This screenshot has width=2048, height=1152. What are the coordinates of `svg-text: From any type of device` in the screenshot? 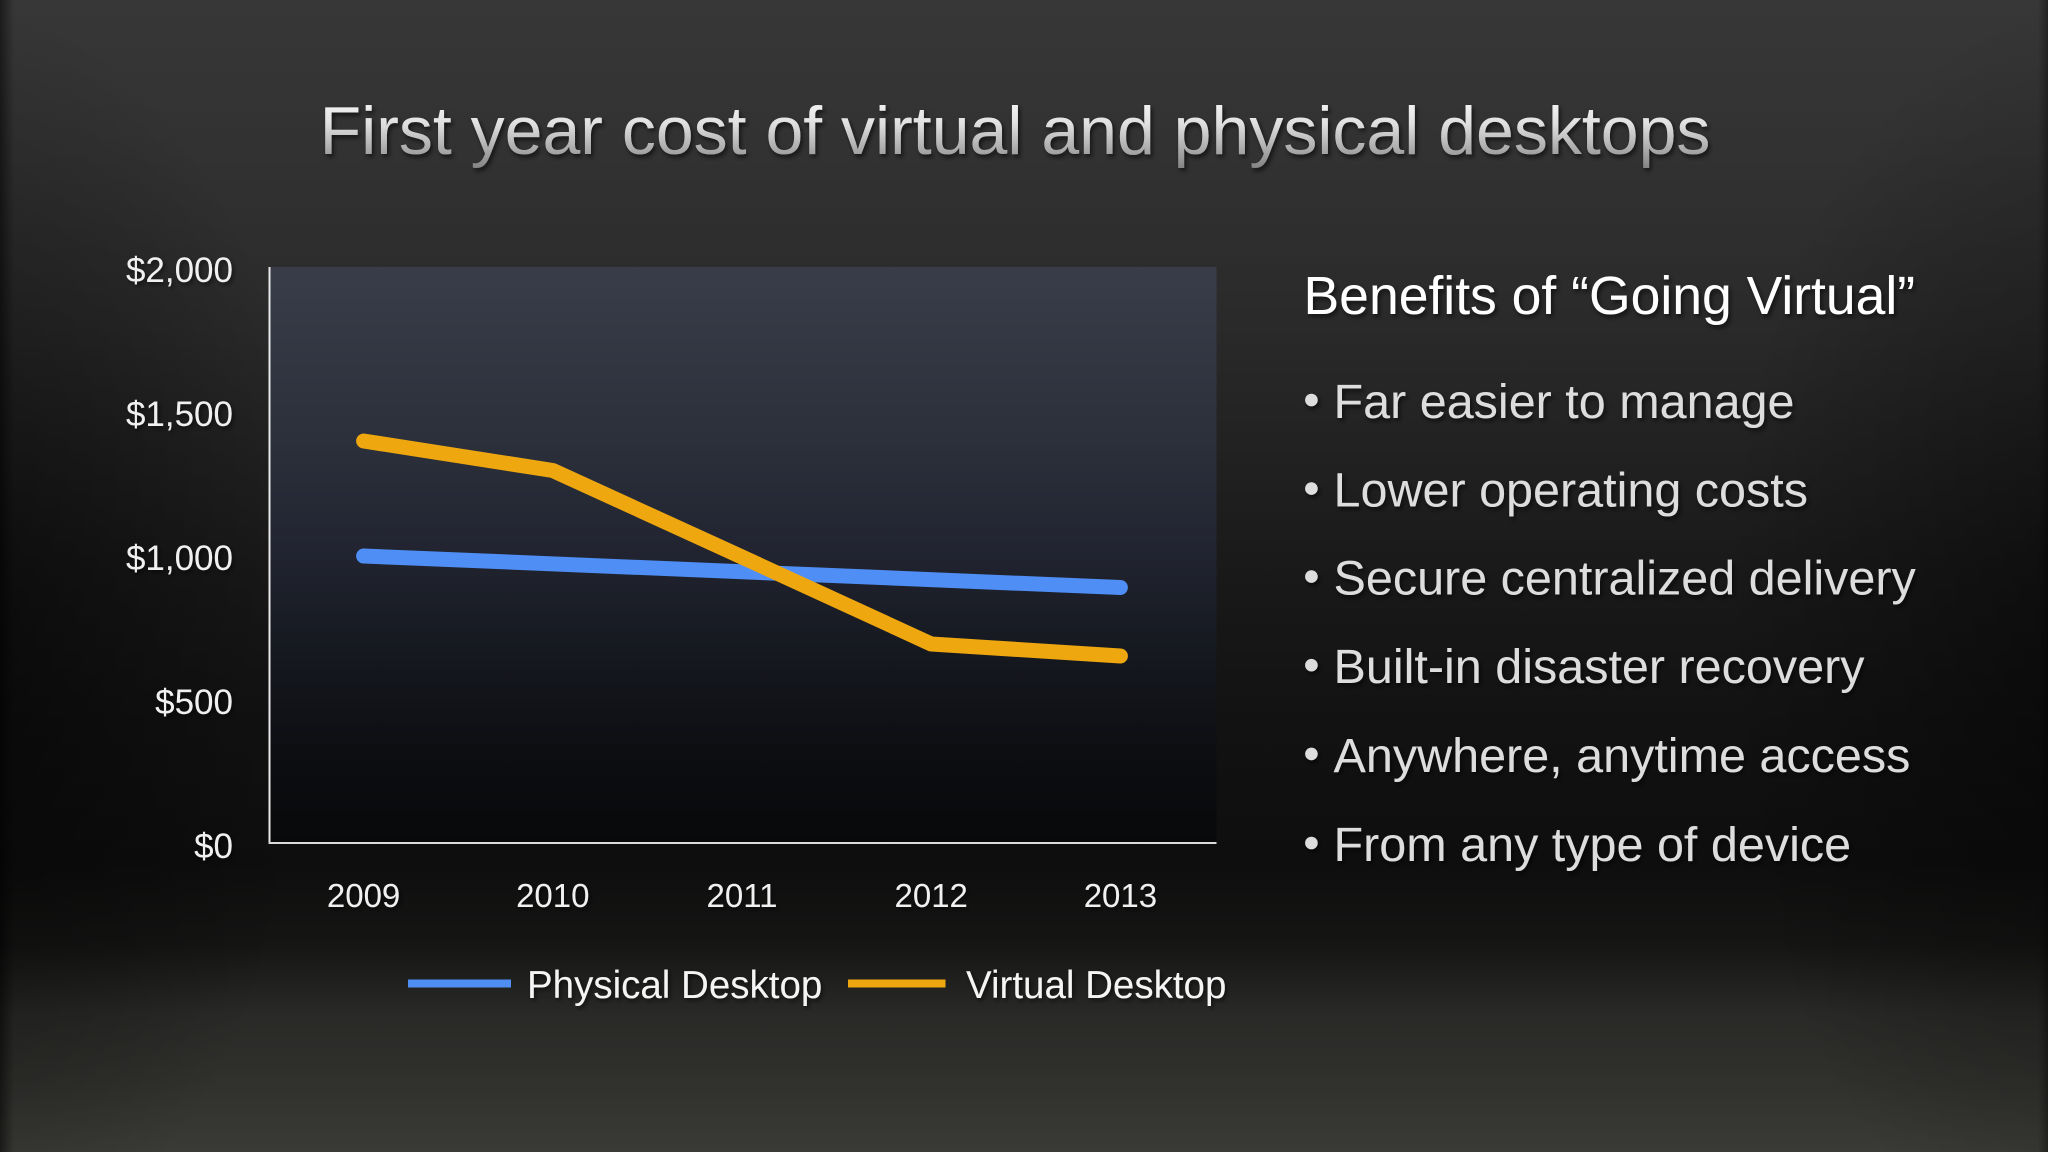 It's located at (1593, 845).